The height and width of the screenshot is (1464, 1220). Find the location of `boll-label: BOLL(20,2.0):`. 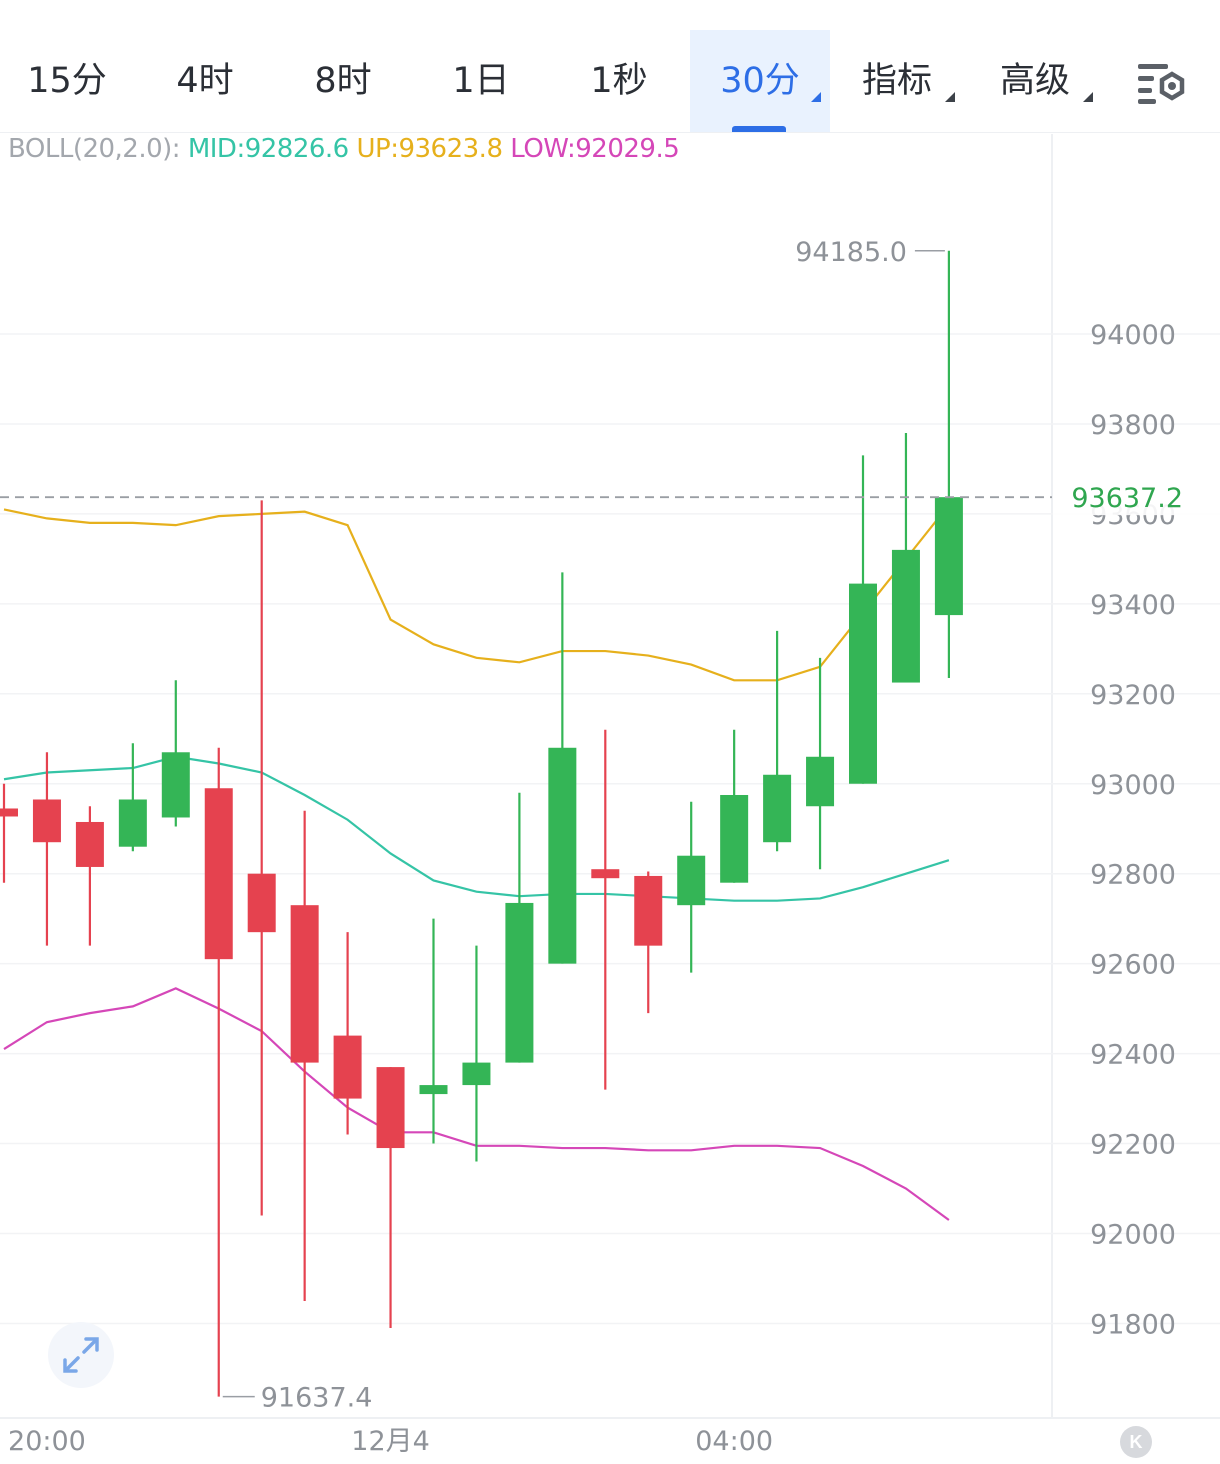

boll-label: BOLL(20,2.0): is located at coordinates (94, 149).